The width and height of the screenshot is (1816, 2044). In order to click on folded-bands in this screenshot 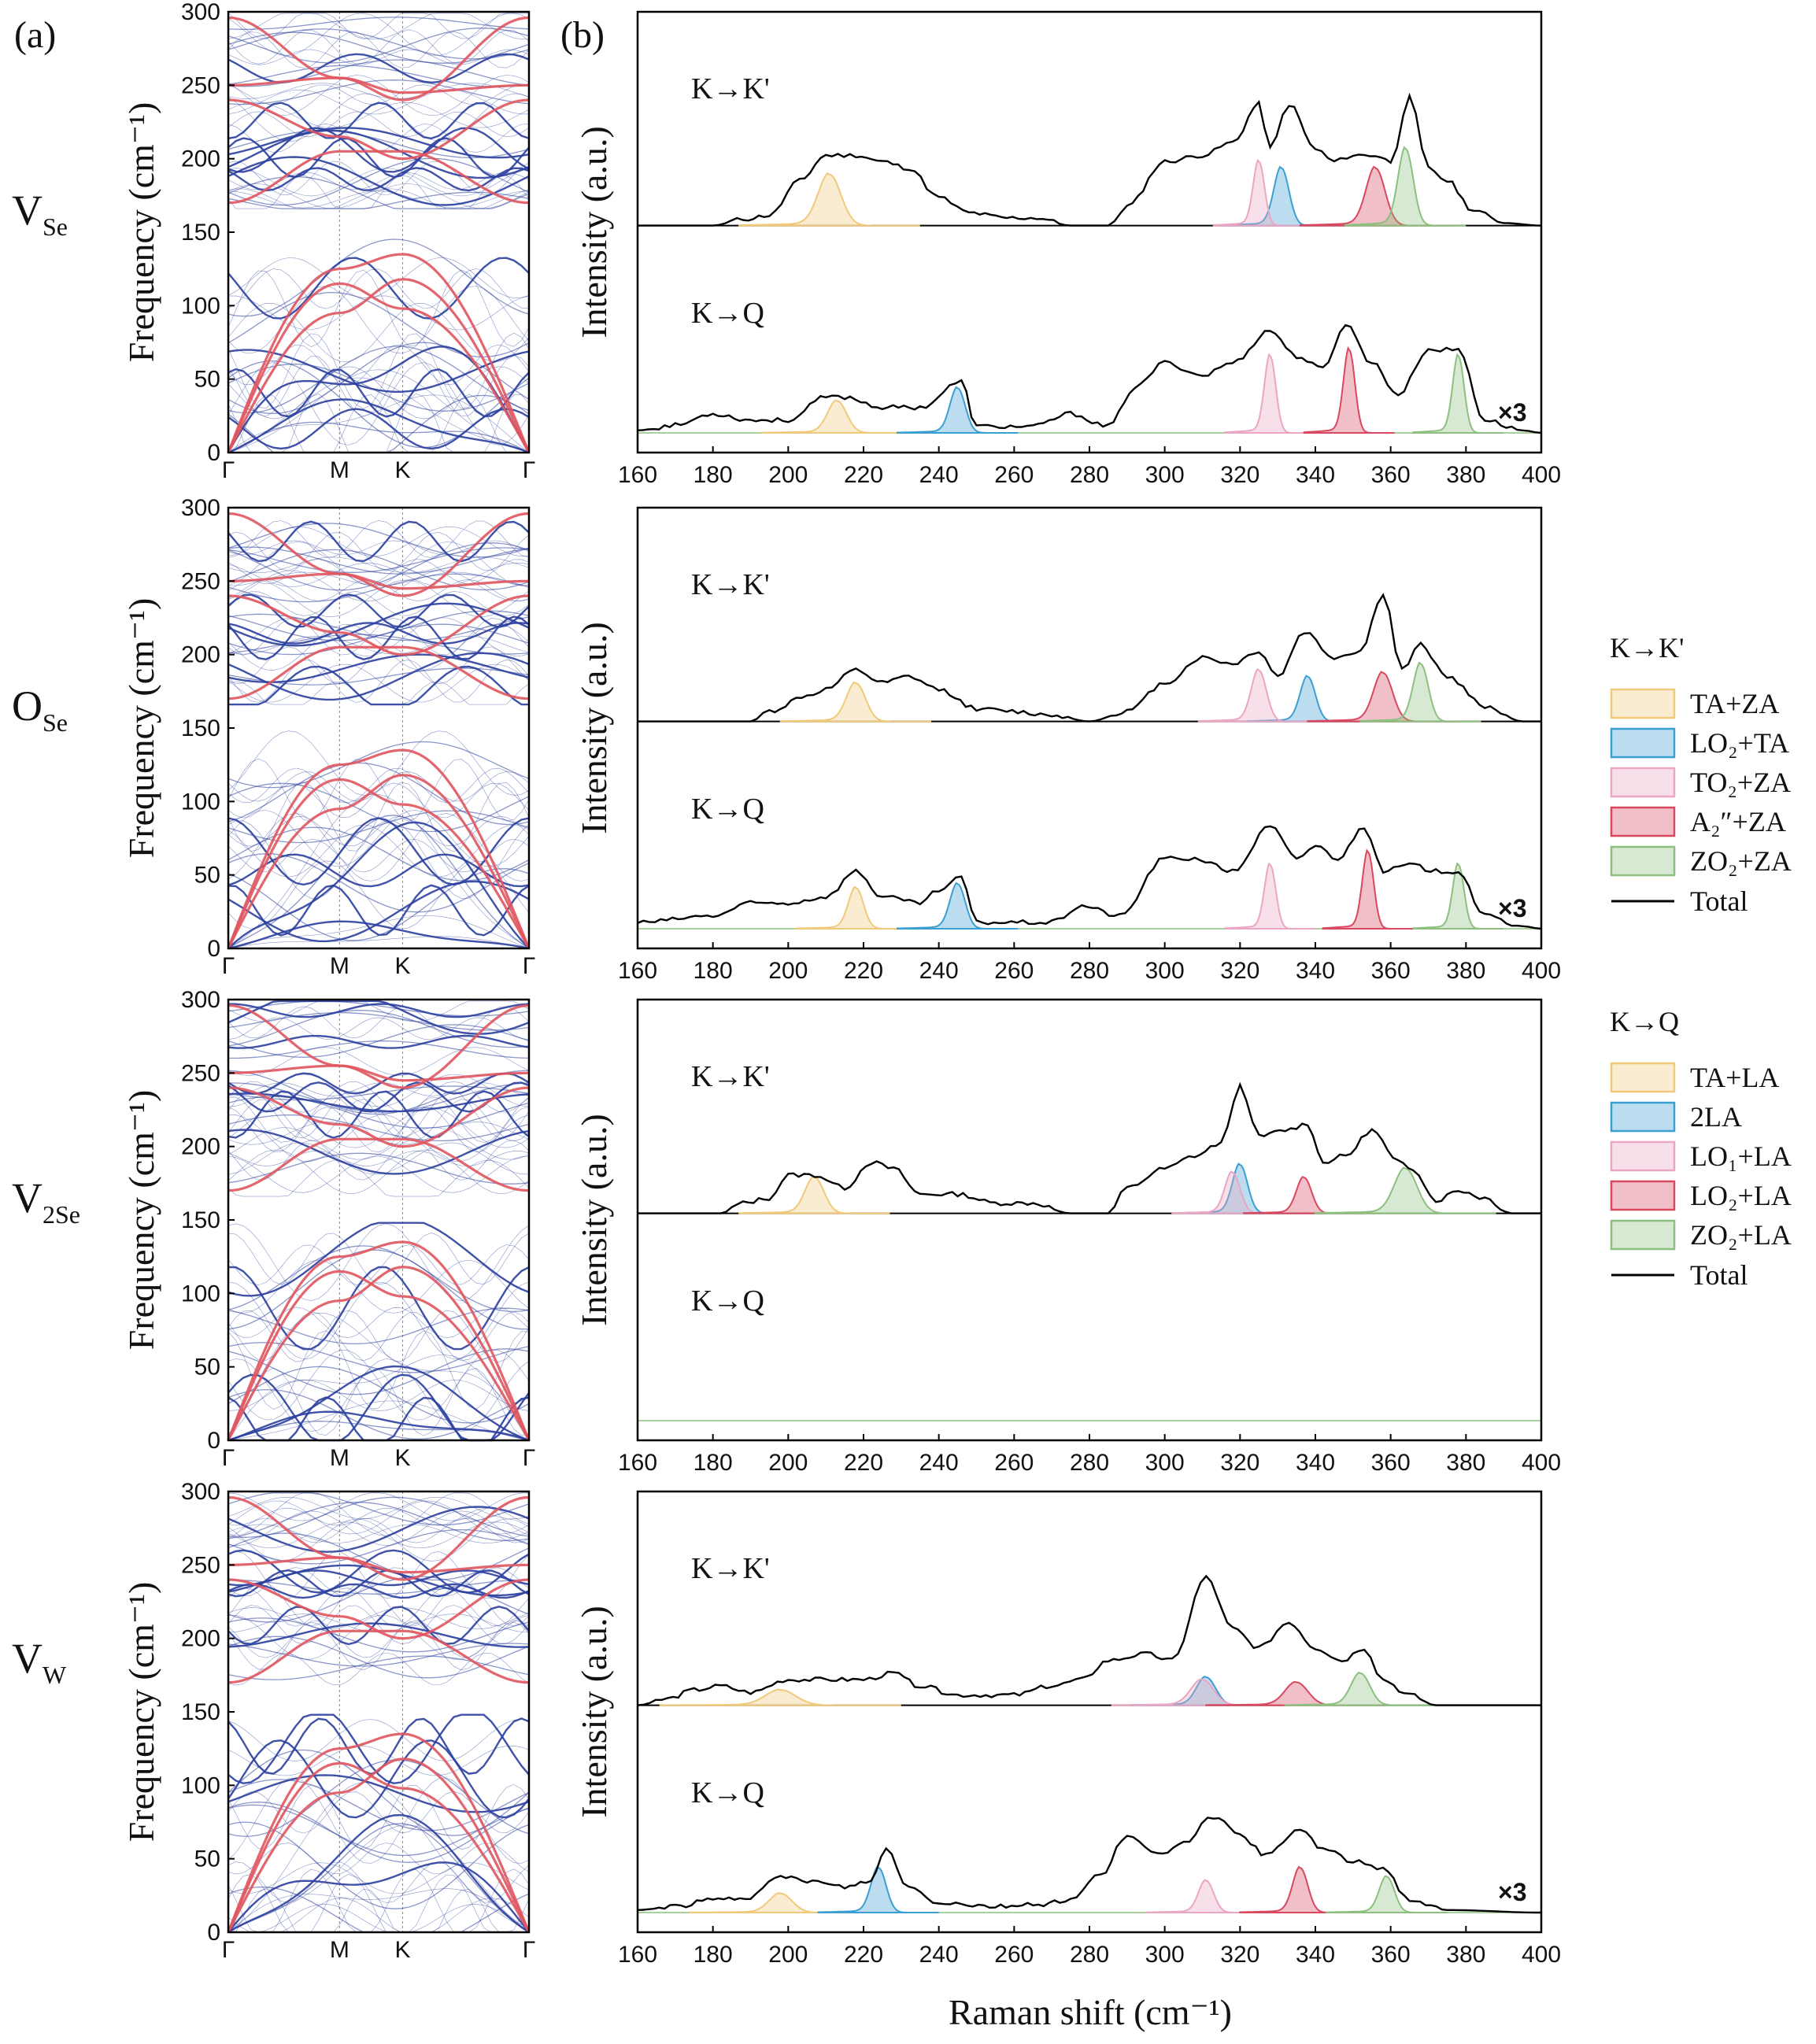, I will do `click(378, 1713)`.